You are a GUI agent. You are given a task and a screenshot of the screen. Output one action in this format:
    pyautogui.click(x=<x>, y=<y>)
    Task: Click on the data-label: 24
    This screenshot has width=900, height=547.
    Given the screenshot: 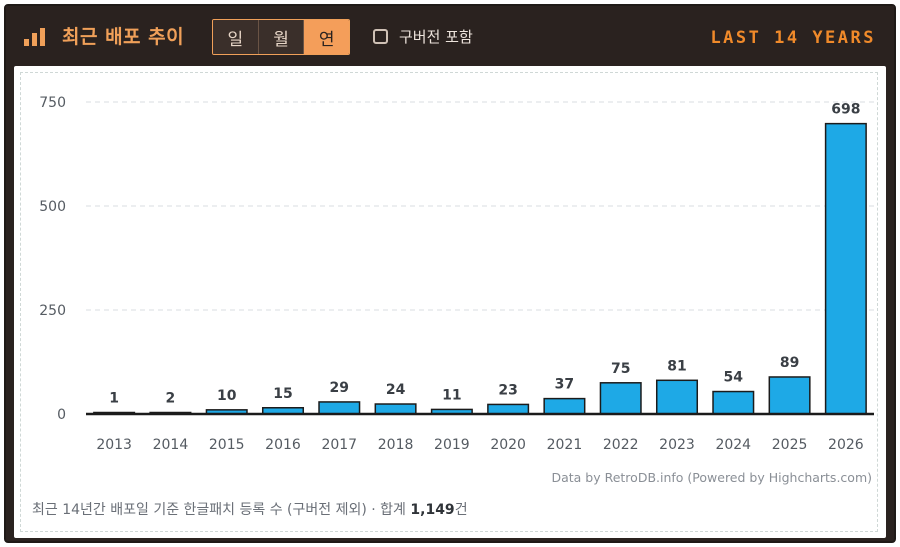 What is the action you would take?
    pyautogui.click(x=396, y=390)
    